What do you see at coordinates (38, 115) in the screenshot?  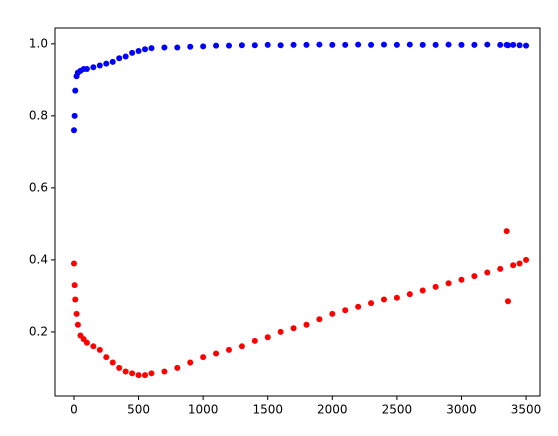 I see `y-tick-label: 0.8` at bounding box center [38, 115].